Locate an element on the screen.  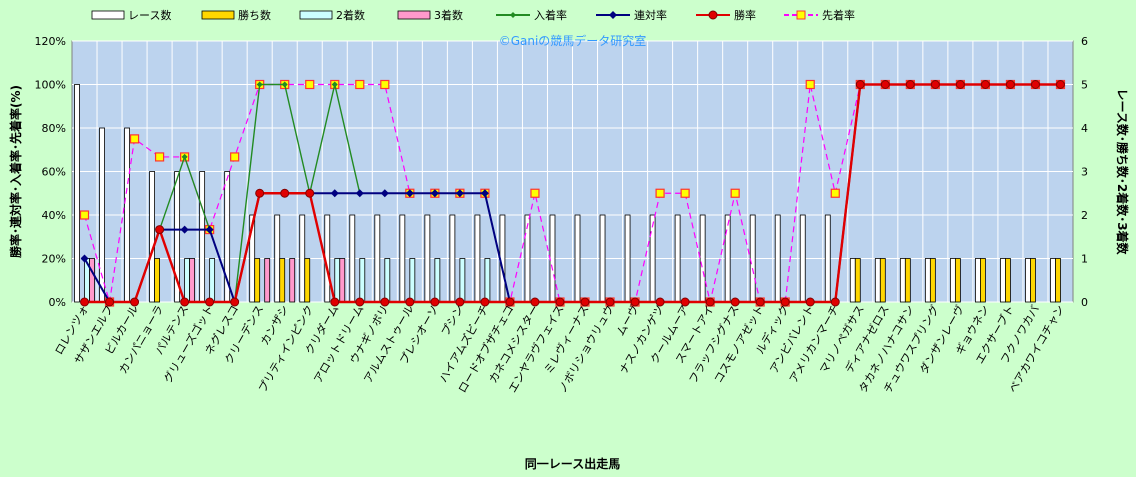
bar-レース数-パルテンス is located at coordinates (177, 237).